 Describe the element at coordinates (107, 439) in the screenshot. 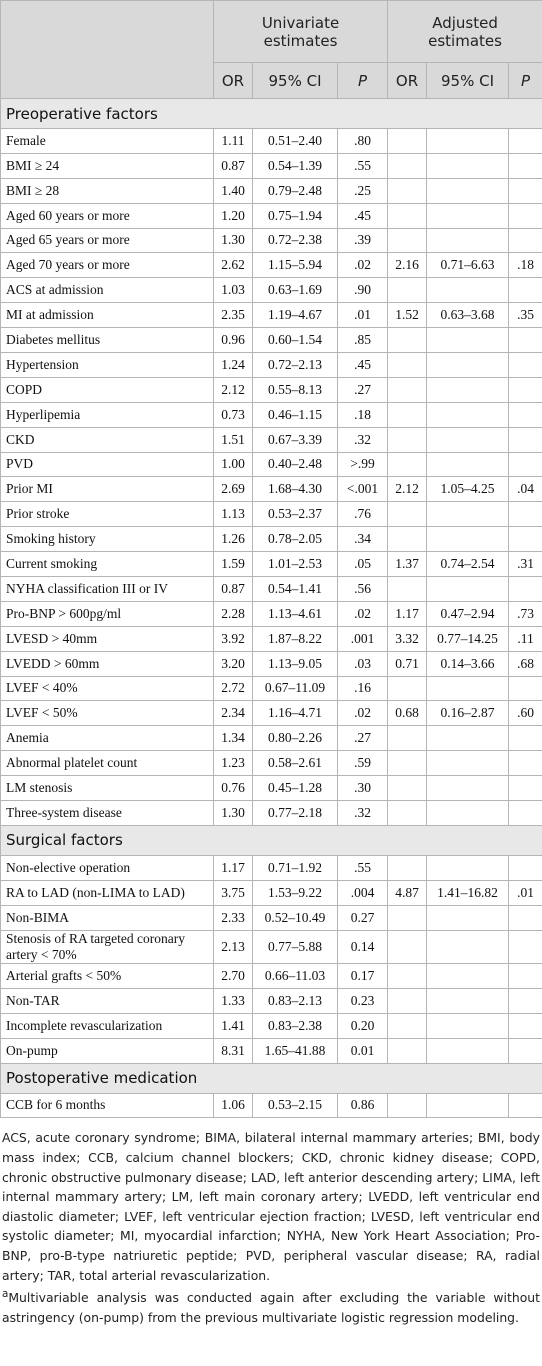

I see `row-label: CKD` at that location.